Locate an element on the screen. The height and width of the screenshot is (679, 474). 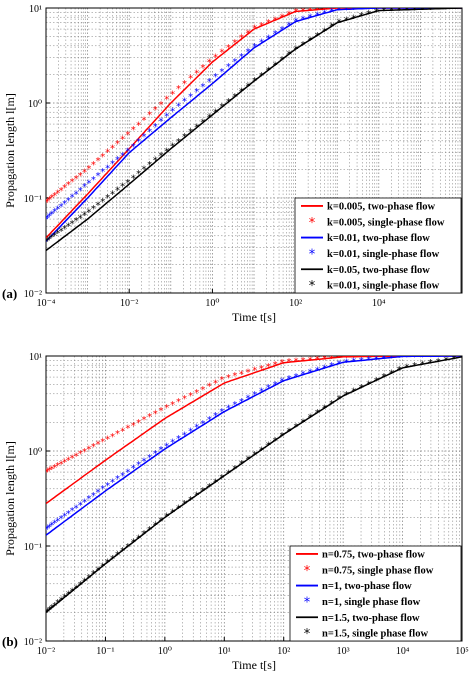
y-tick-label: 10⁻² is located at coordinates (33, 294).